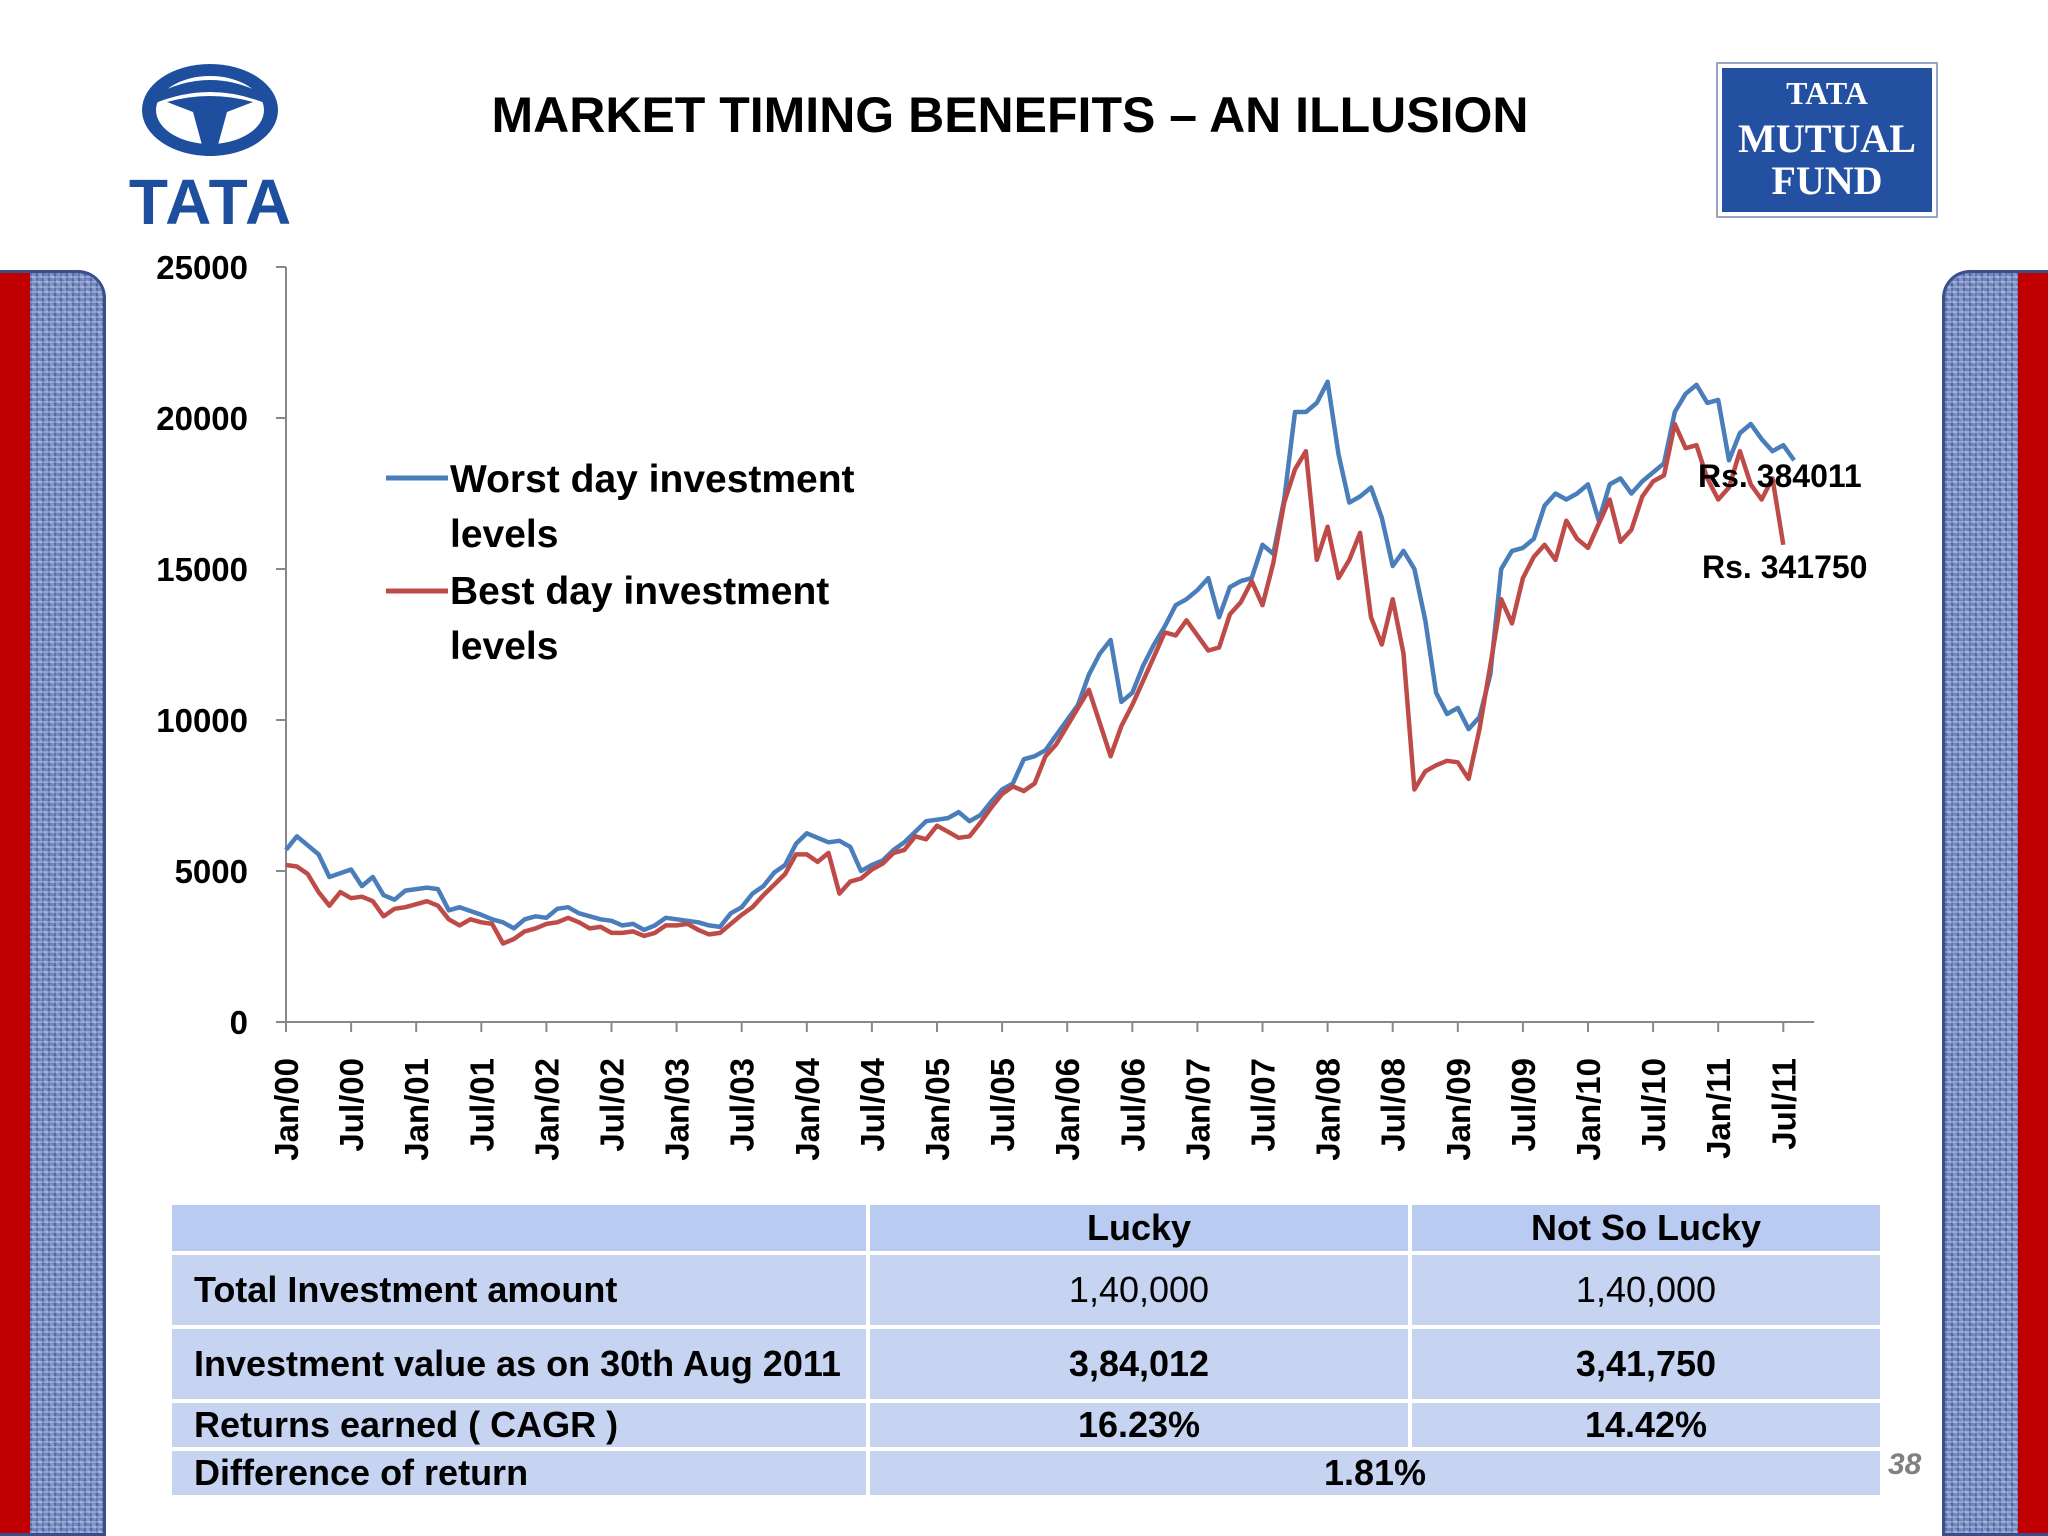 This screenshot has height=1536, width=2048. What do you see at coordinates (1197, 1109) in the screenshot?
I see `x-tick-label: Jan/07` at bounding box center [1197, 1109].